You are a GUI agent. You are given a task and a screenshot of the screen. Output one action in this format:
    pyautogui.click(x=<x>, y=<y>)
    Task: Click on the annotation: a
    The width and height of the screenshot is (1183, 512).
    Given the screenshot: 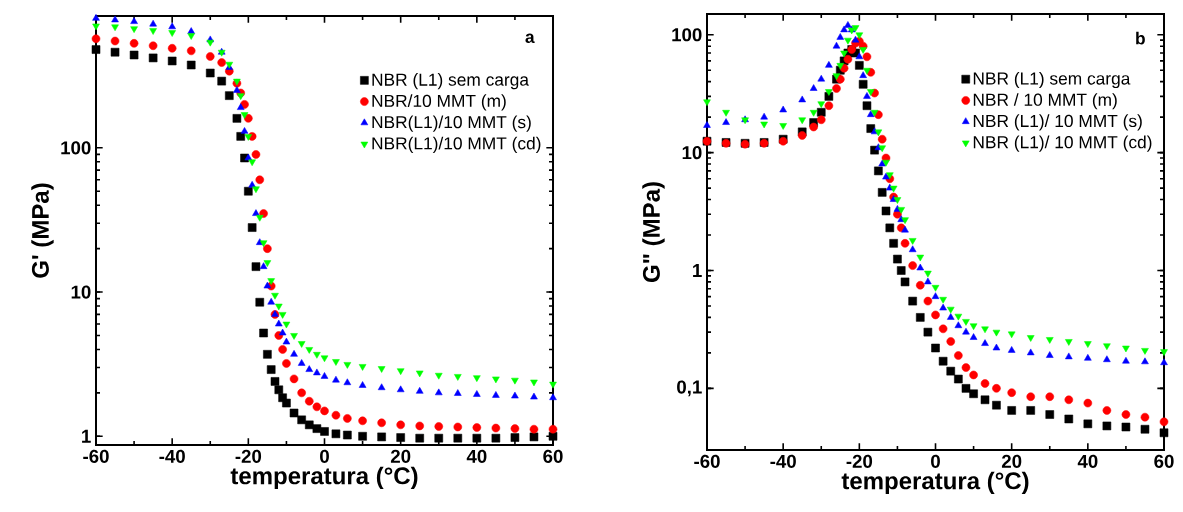 What is the action you would take?
    pyautogui.click(x=530, y=38)
    